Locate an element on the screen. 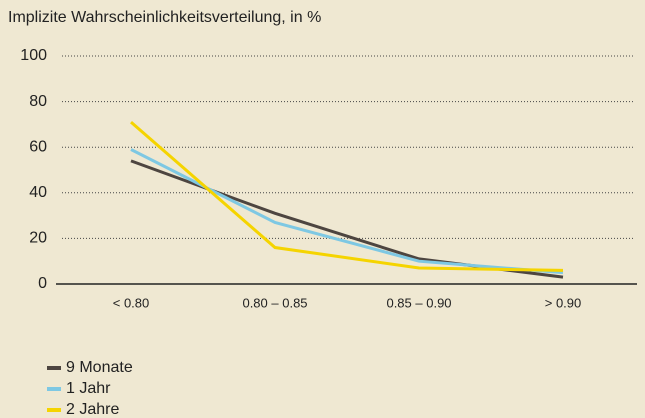 The width and height of the screenshot is (645, 418). y-tick-label: 60 is located at coordinates (38, 146).